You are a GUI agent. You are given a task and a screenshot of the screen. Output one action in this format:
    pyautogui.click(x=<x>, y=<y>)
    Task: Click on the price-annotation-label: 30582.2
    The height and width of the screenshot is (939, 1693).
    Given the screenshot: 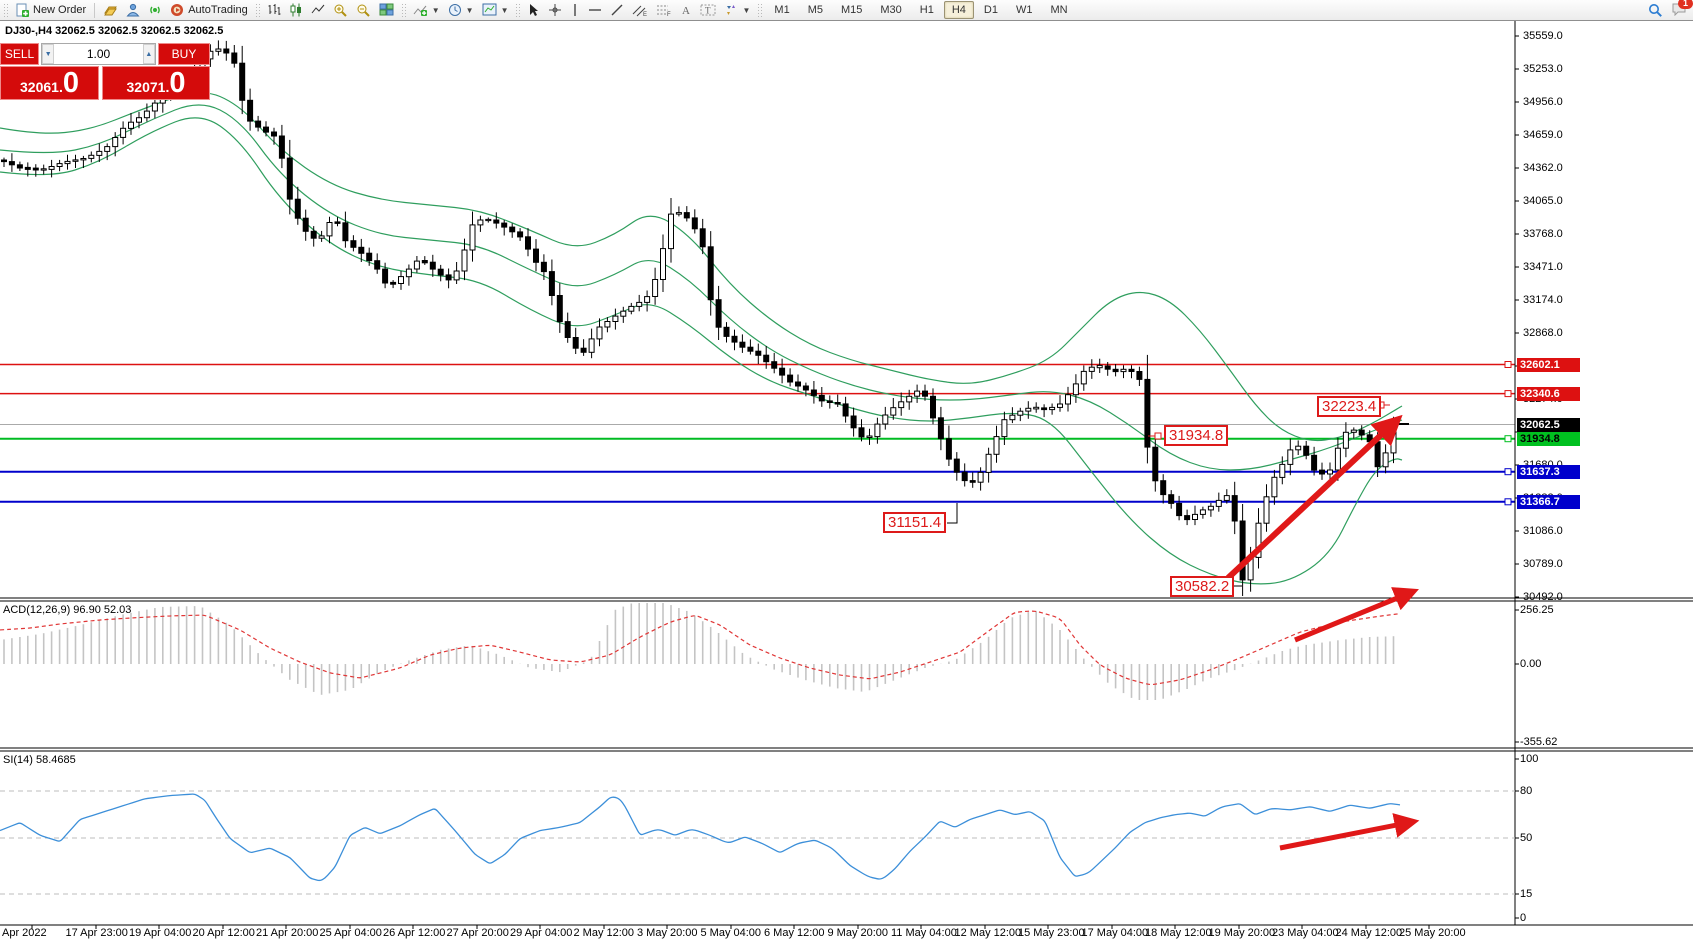 What is the action you would take?
    pyautogui.click(x=1202, y=586)
    